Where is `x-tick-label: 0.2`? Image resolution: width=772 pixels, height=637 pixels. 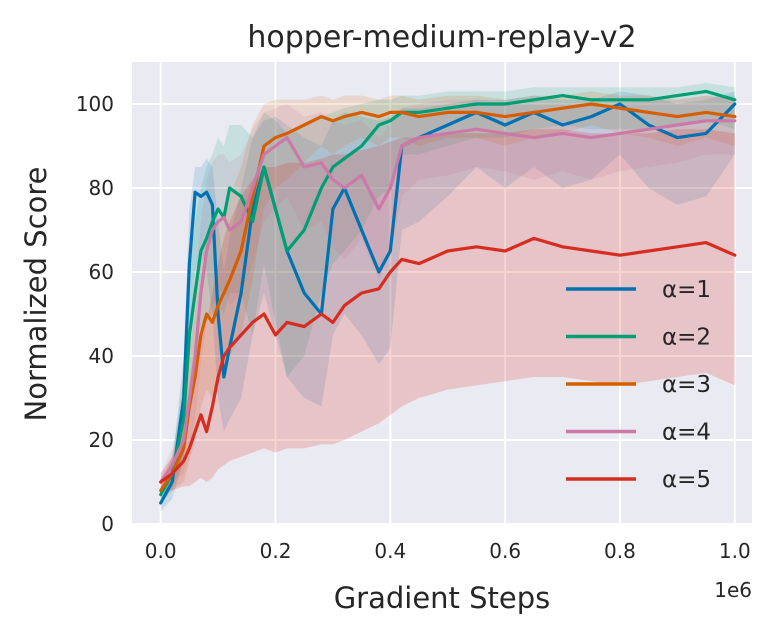 x-tick-label: 0.2 is located at coordinates (276, 551).